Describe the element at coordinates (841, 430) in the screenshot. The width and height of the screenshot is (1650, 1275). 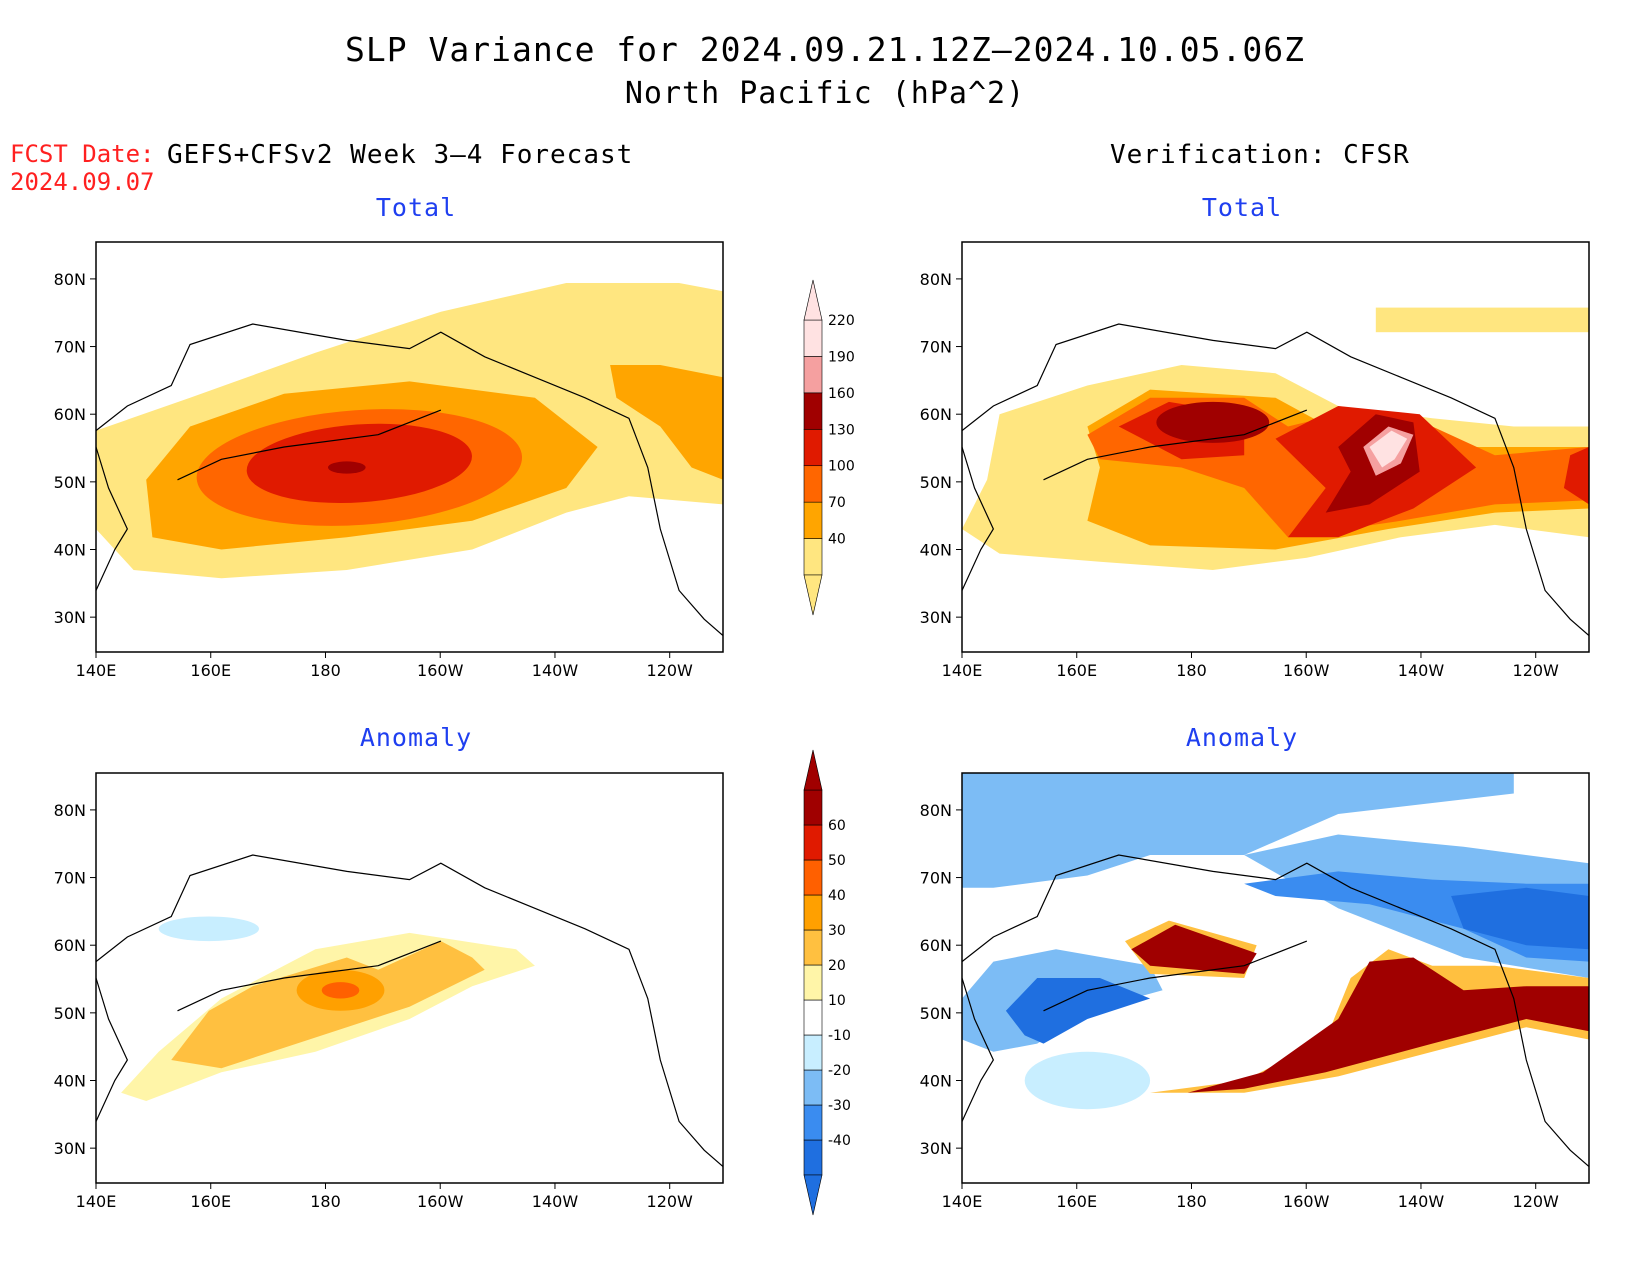
I see `colorbar-label: 130` at that location.